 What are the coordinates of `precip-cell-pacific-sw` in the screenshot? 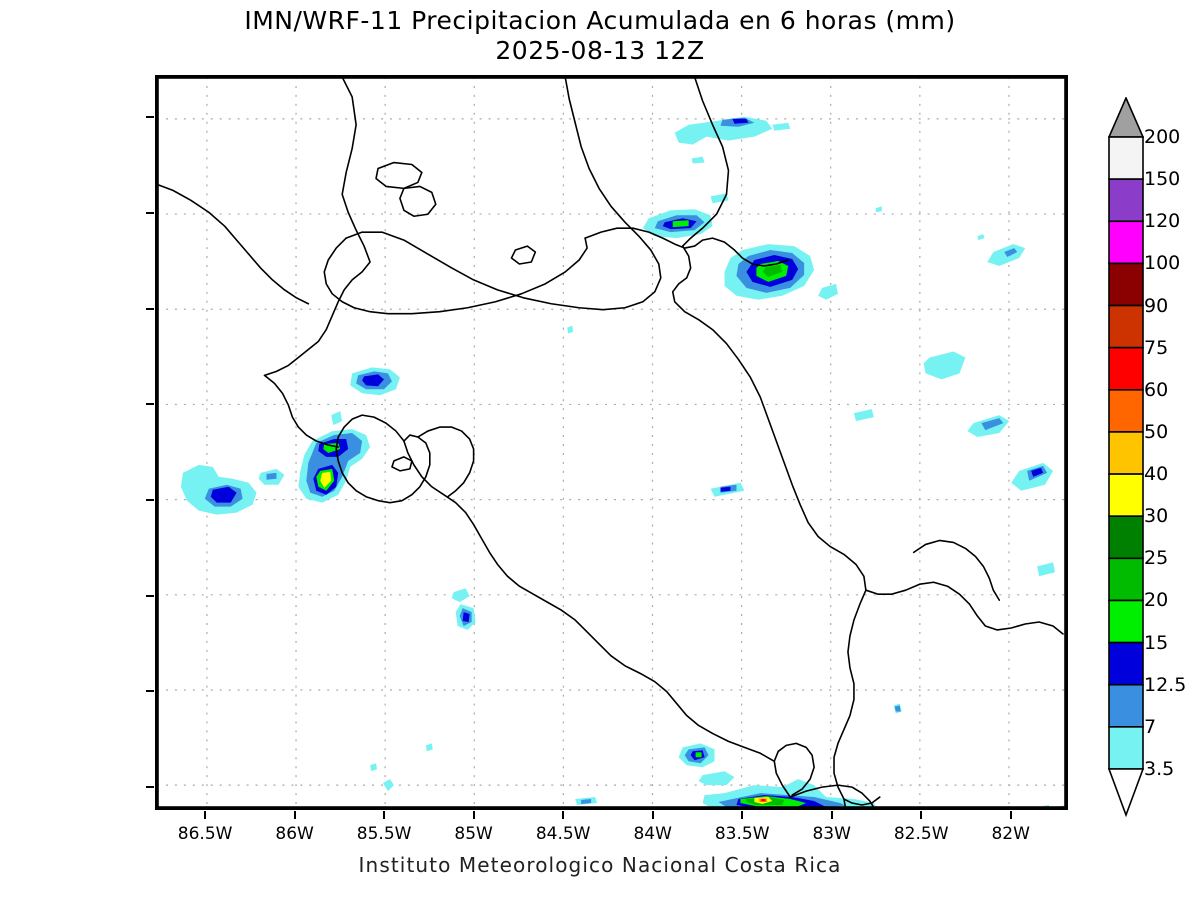 It's located at (232, 489).